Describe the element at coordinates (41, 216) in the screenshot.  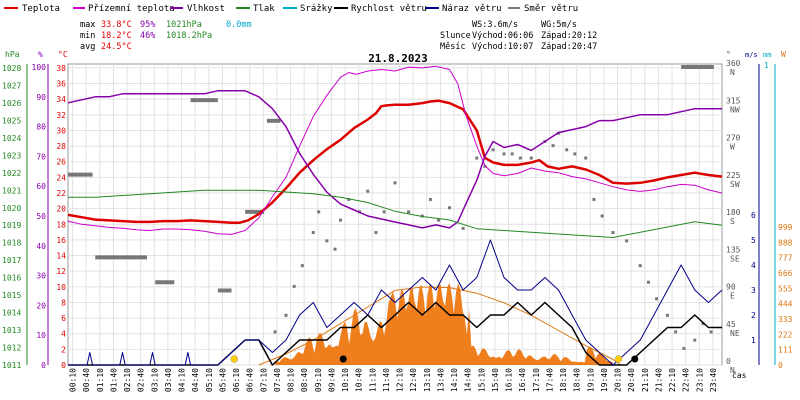
I see `hum-tick-label: 50` at that location.